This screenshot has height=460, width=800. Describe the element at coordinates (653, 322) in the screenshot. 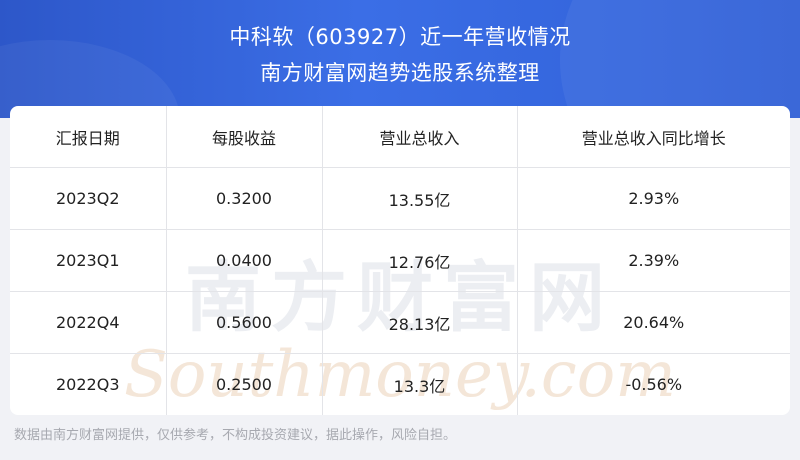

I see `cell-revenue-yoy: 20.64%` at that location.